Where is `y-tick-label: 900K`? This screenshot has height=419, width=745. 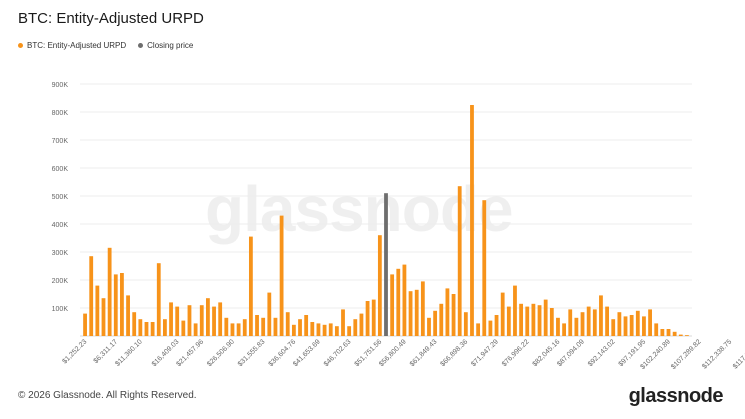
y-tick-label: 900K is located at coordinates (60, 85).